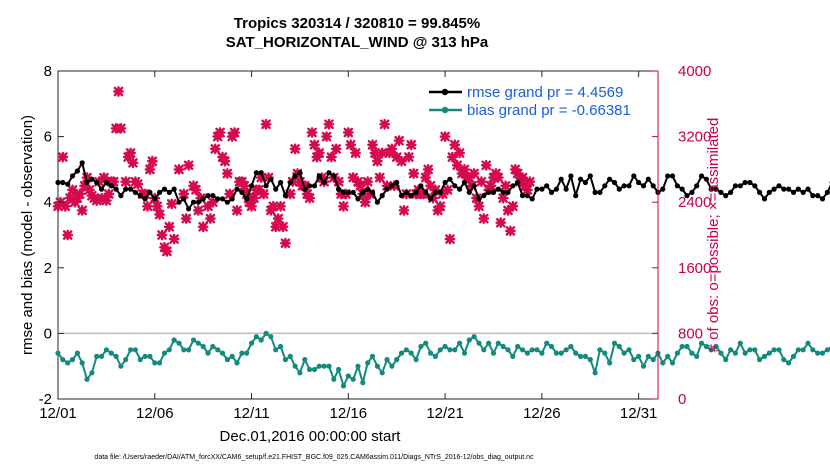 This screenshot has width=830, height=470. Describe the element at coordinates (639, 413) in the screenshot. I see `x-tick-label: 12/31` at that location.